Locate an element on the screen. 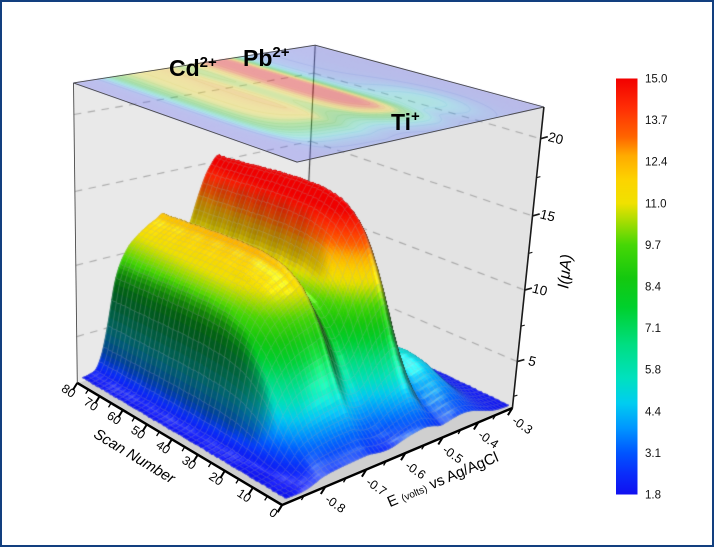  svg-text: 9.7 is located at coordinates (653, 246).